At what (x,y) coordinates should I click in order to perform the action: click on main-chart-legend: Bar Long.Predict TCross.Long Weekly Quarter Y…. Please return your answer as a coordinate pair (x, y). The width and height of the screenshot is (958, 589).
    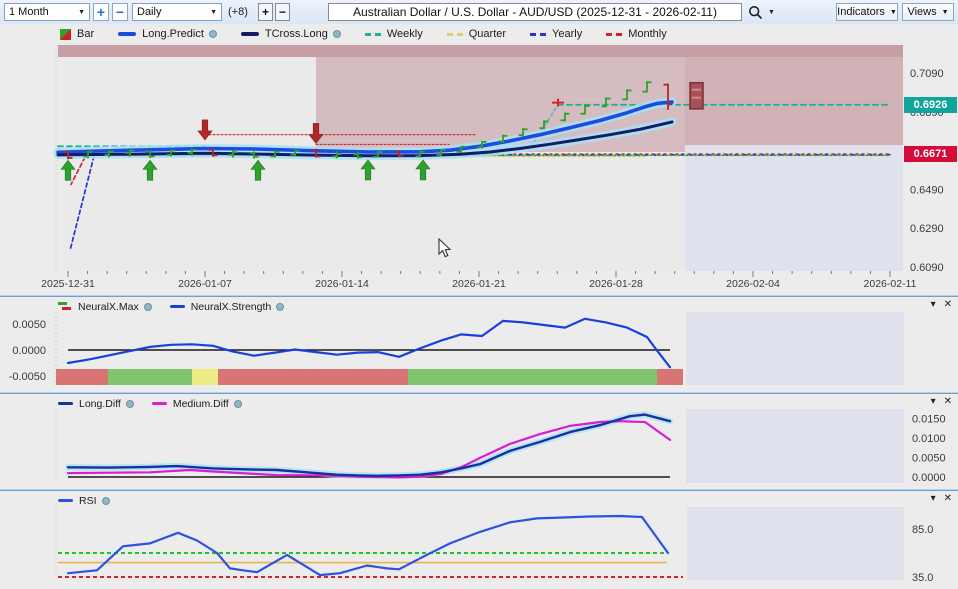
    Looking at the image, I should click on (375, 34).